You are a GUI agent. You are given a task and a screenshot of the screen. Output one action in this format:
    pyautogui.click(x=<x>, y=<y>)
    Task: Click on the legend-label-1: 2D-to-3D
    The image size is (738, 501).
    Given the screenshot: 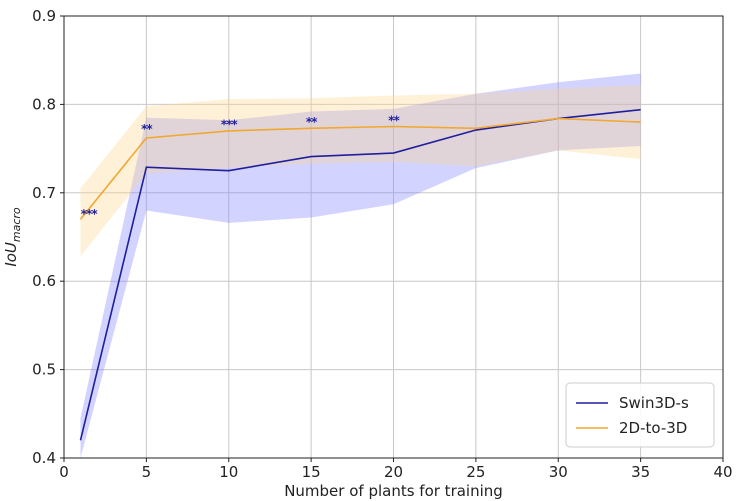 What is the action you would take?
    pyautogui.click(x=653, y=428)
    